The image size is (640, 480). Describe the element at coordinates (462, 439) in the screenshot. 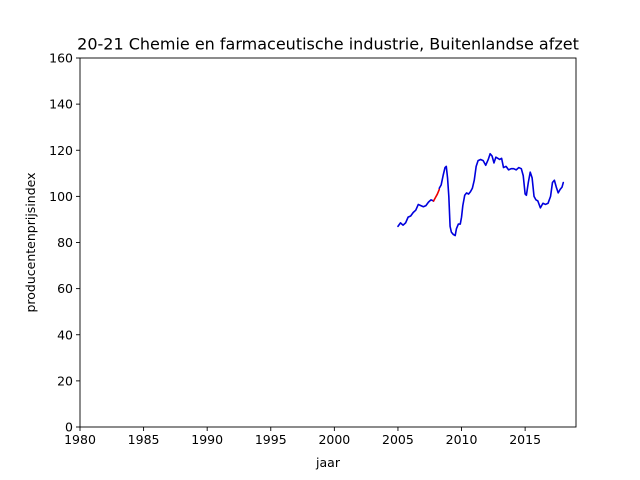

I see `x-tick-label: 2010` at that location.